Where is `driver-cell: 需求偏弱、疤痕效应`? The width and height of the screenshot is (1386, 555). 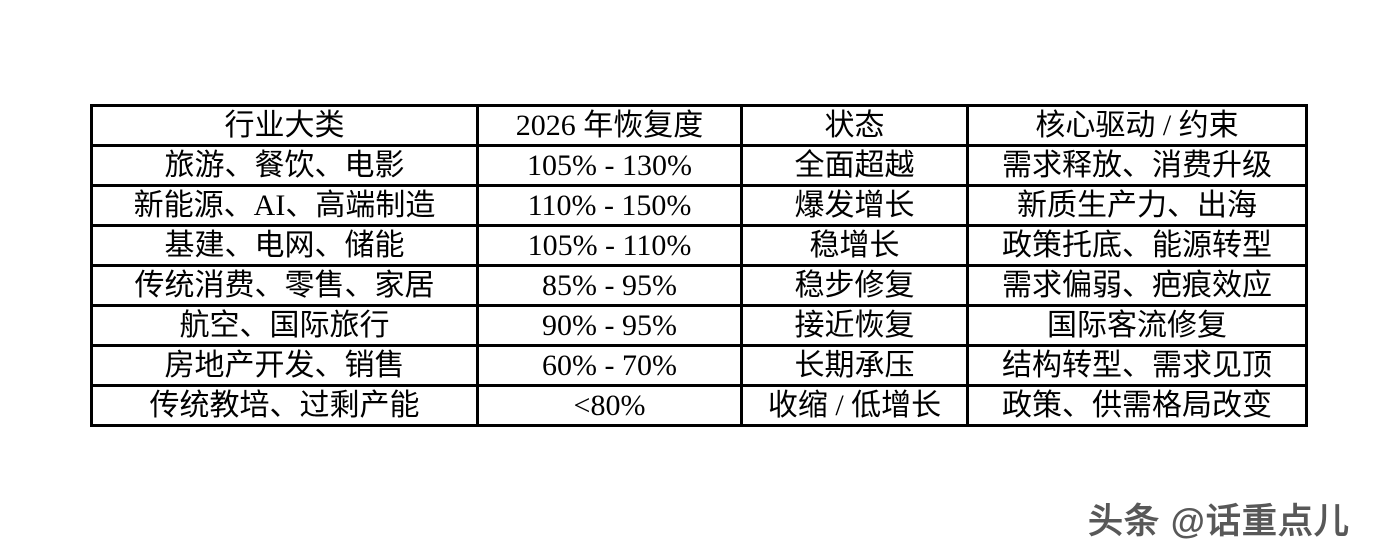 driver-cell: 需求偏弱、疤痕效应 is located at coordinates (1137, 285).